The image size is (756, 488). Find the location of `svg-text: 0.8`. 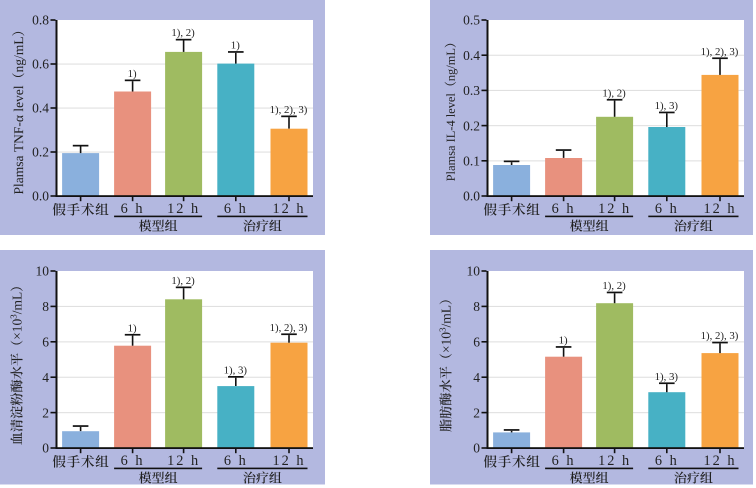

svg-text: 0.8 is located at coordinates (40, 20).